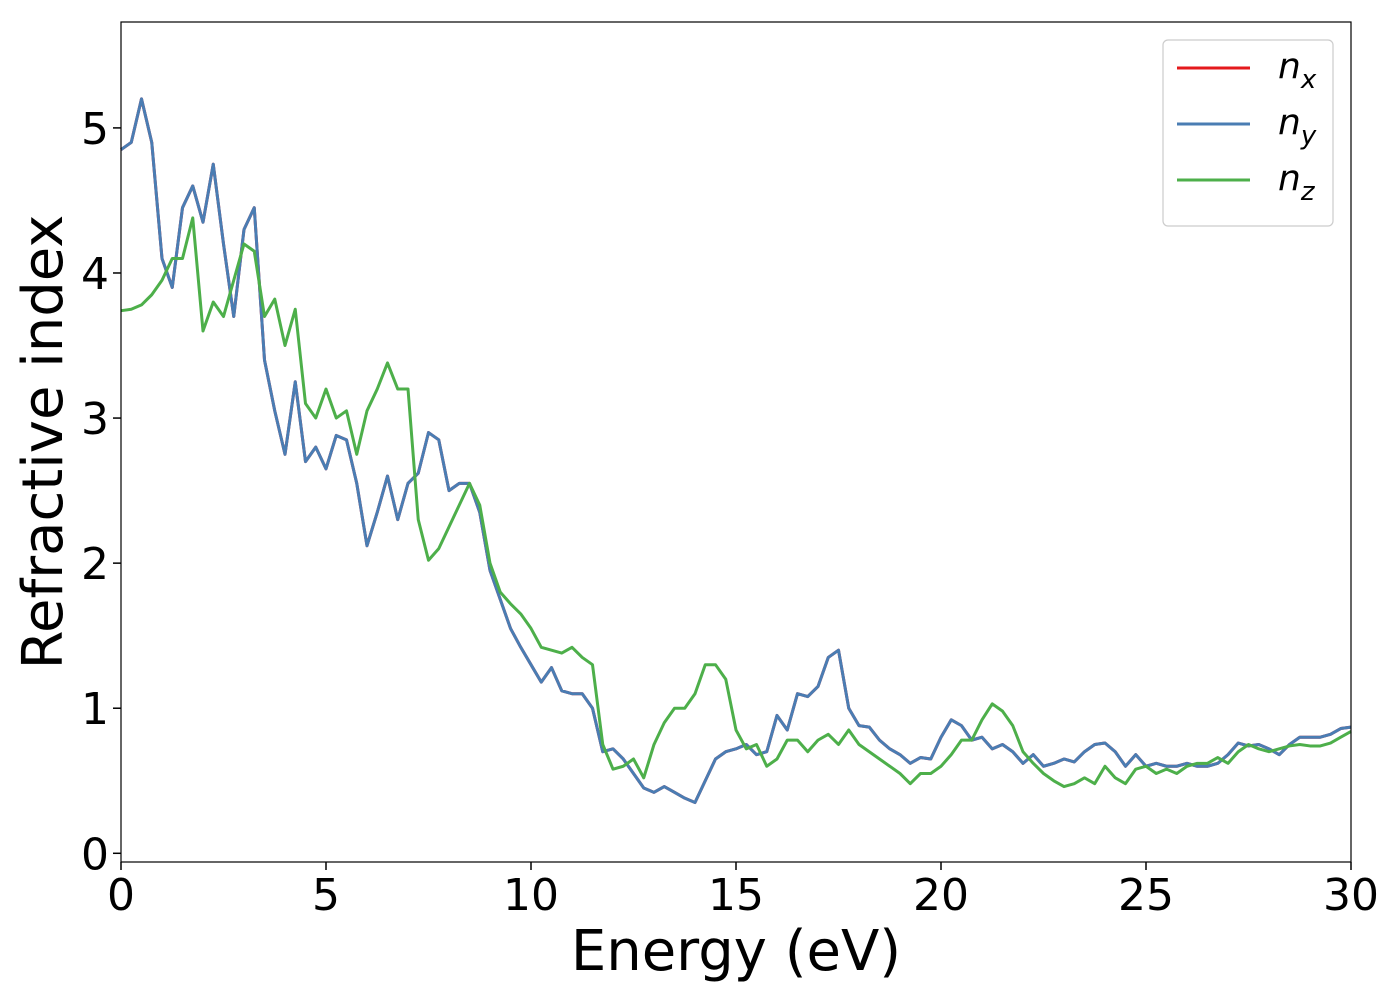  What do you see at coordinates (95, 274) in the screenshot?
I see `y-tick-label: 4` at bounding box center [95, 274].